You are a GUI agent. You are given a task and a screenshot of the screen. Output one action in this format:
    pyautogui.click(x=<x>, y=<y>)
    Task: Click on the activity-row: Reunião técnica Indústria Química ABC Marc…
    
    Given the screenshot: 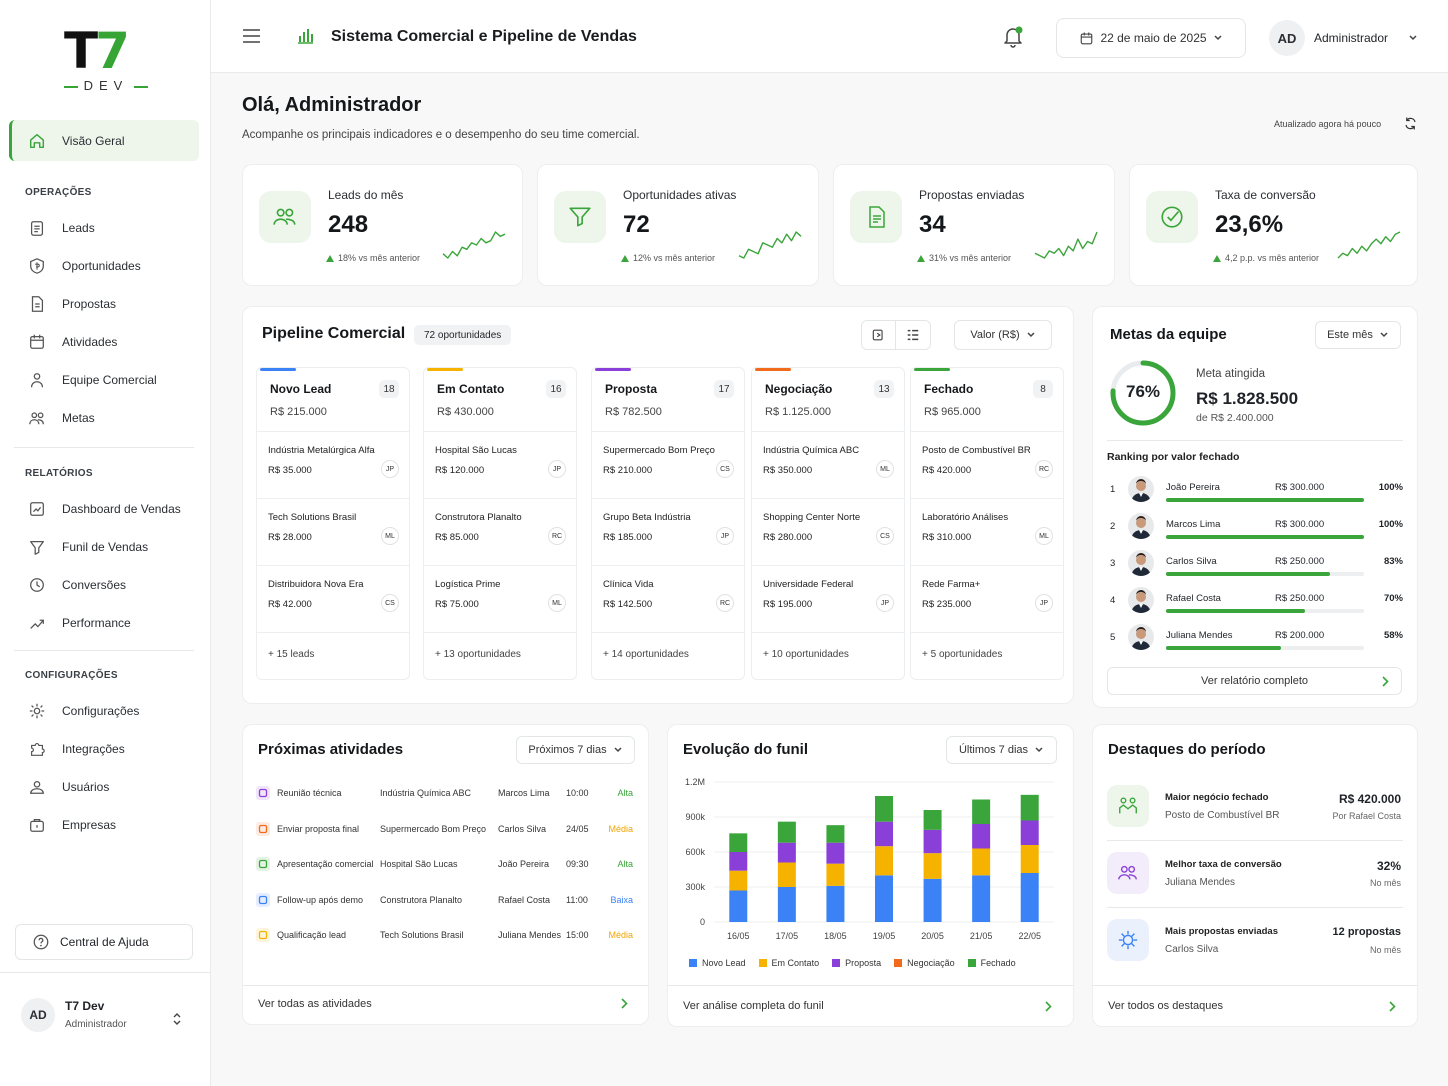 What is the action you would take?
    pyautogui.click(x=446, y=794)
    